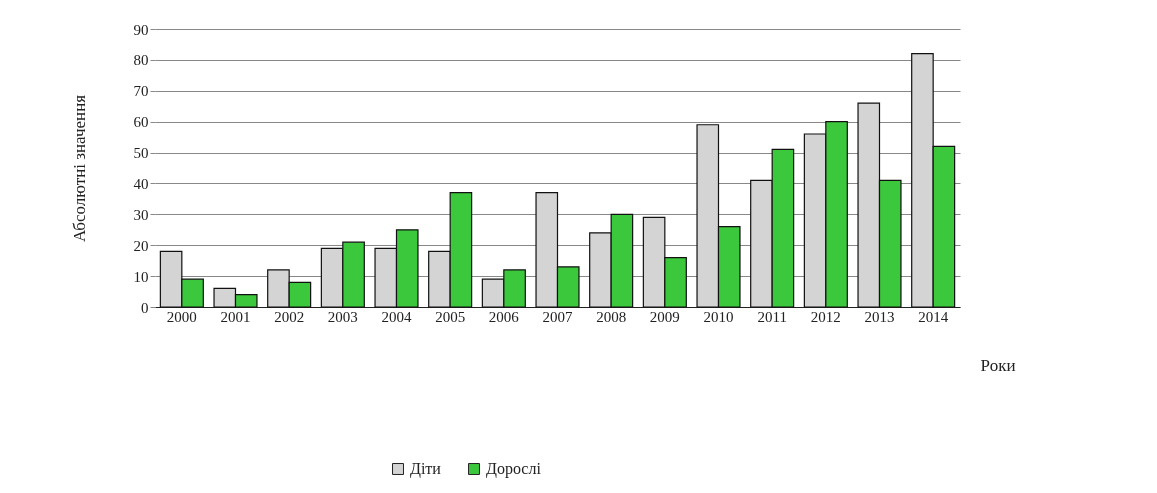  Describe the element at coordinates (557, 316) in the screenshot. I see `x-tick-label: 2007` at that location.